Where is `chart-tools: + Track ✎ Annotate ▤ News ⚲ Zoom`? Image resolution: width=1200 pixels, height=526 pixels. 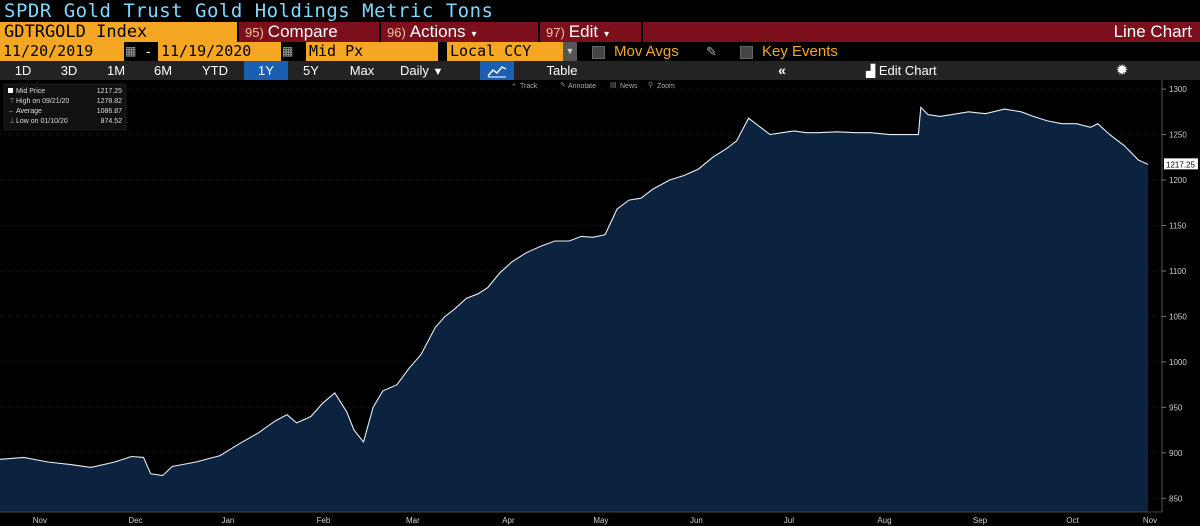 chart-tools: + Track ✎ Annotate ▤ News ⚲ Zoom is located at coordinates (593, 85).